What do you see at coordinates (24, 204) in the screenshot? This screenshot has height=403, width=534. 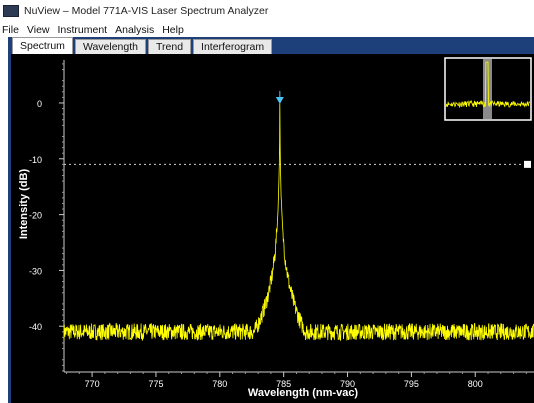 I see `y-axis-label: Intensity (dB)` at bounding box center [24, 204].